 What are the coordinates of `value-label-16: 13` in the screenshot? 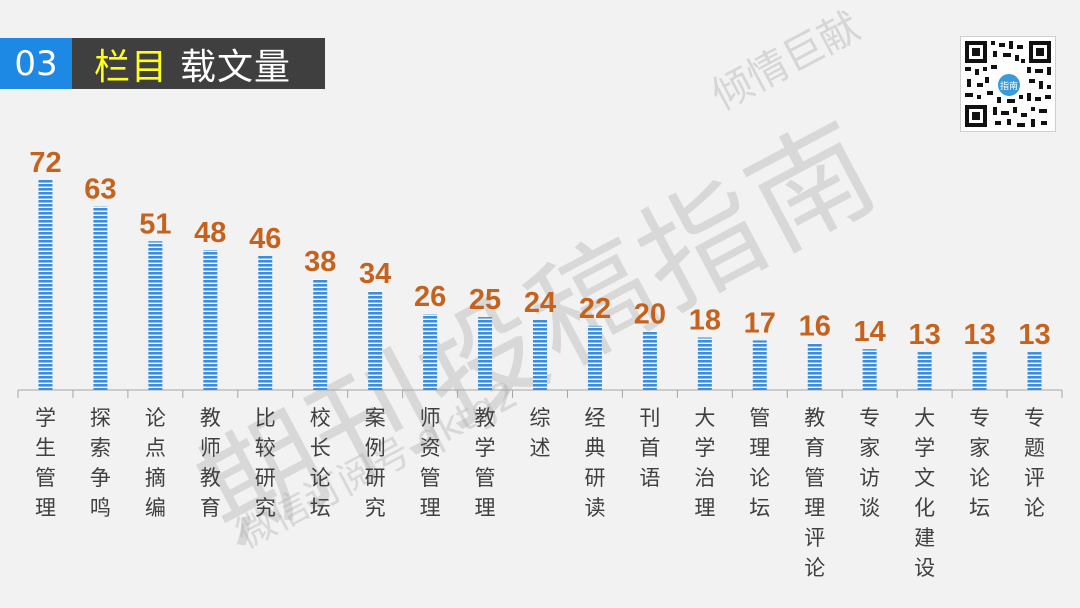 It's located at (924, 335).